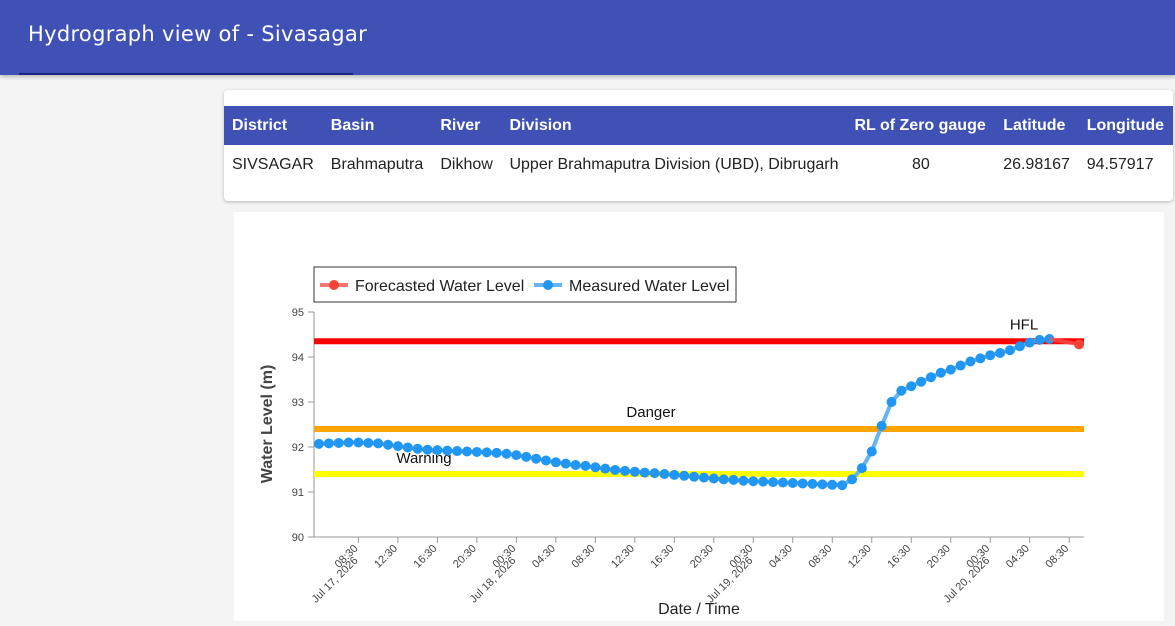 Image resolution: width=1175 pixels, height=626 pixels. Describe the element at coordinates (1036, 164) in the screenshot. I see `cell-latitude: 26.98167` at that location.